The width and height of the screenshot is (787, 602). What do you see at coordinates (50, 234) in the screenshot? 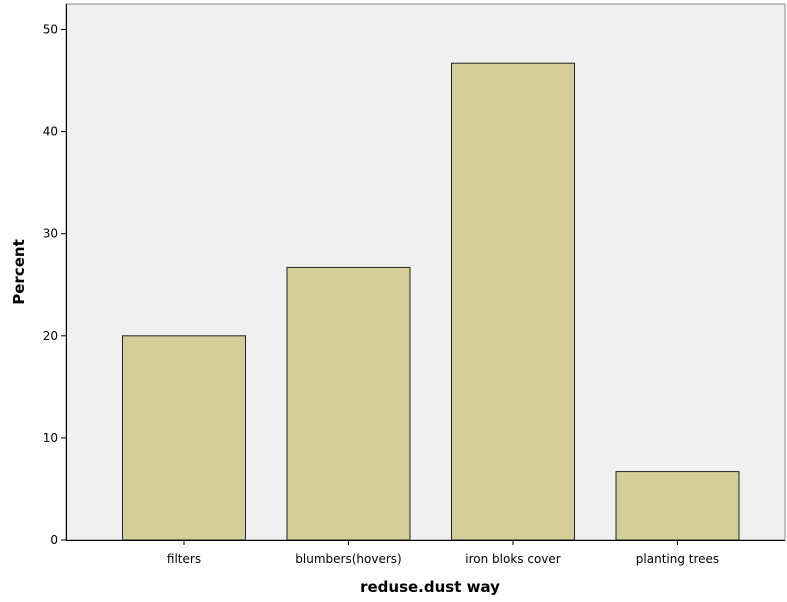
I see `y-tick-label: 30` at bounding box center [50, 234].